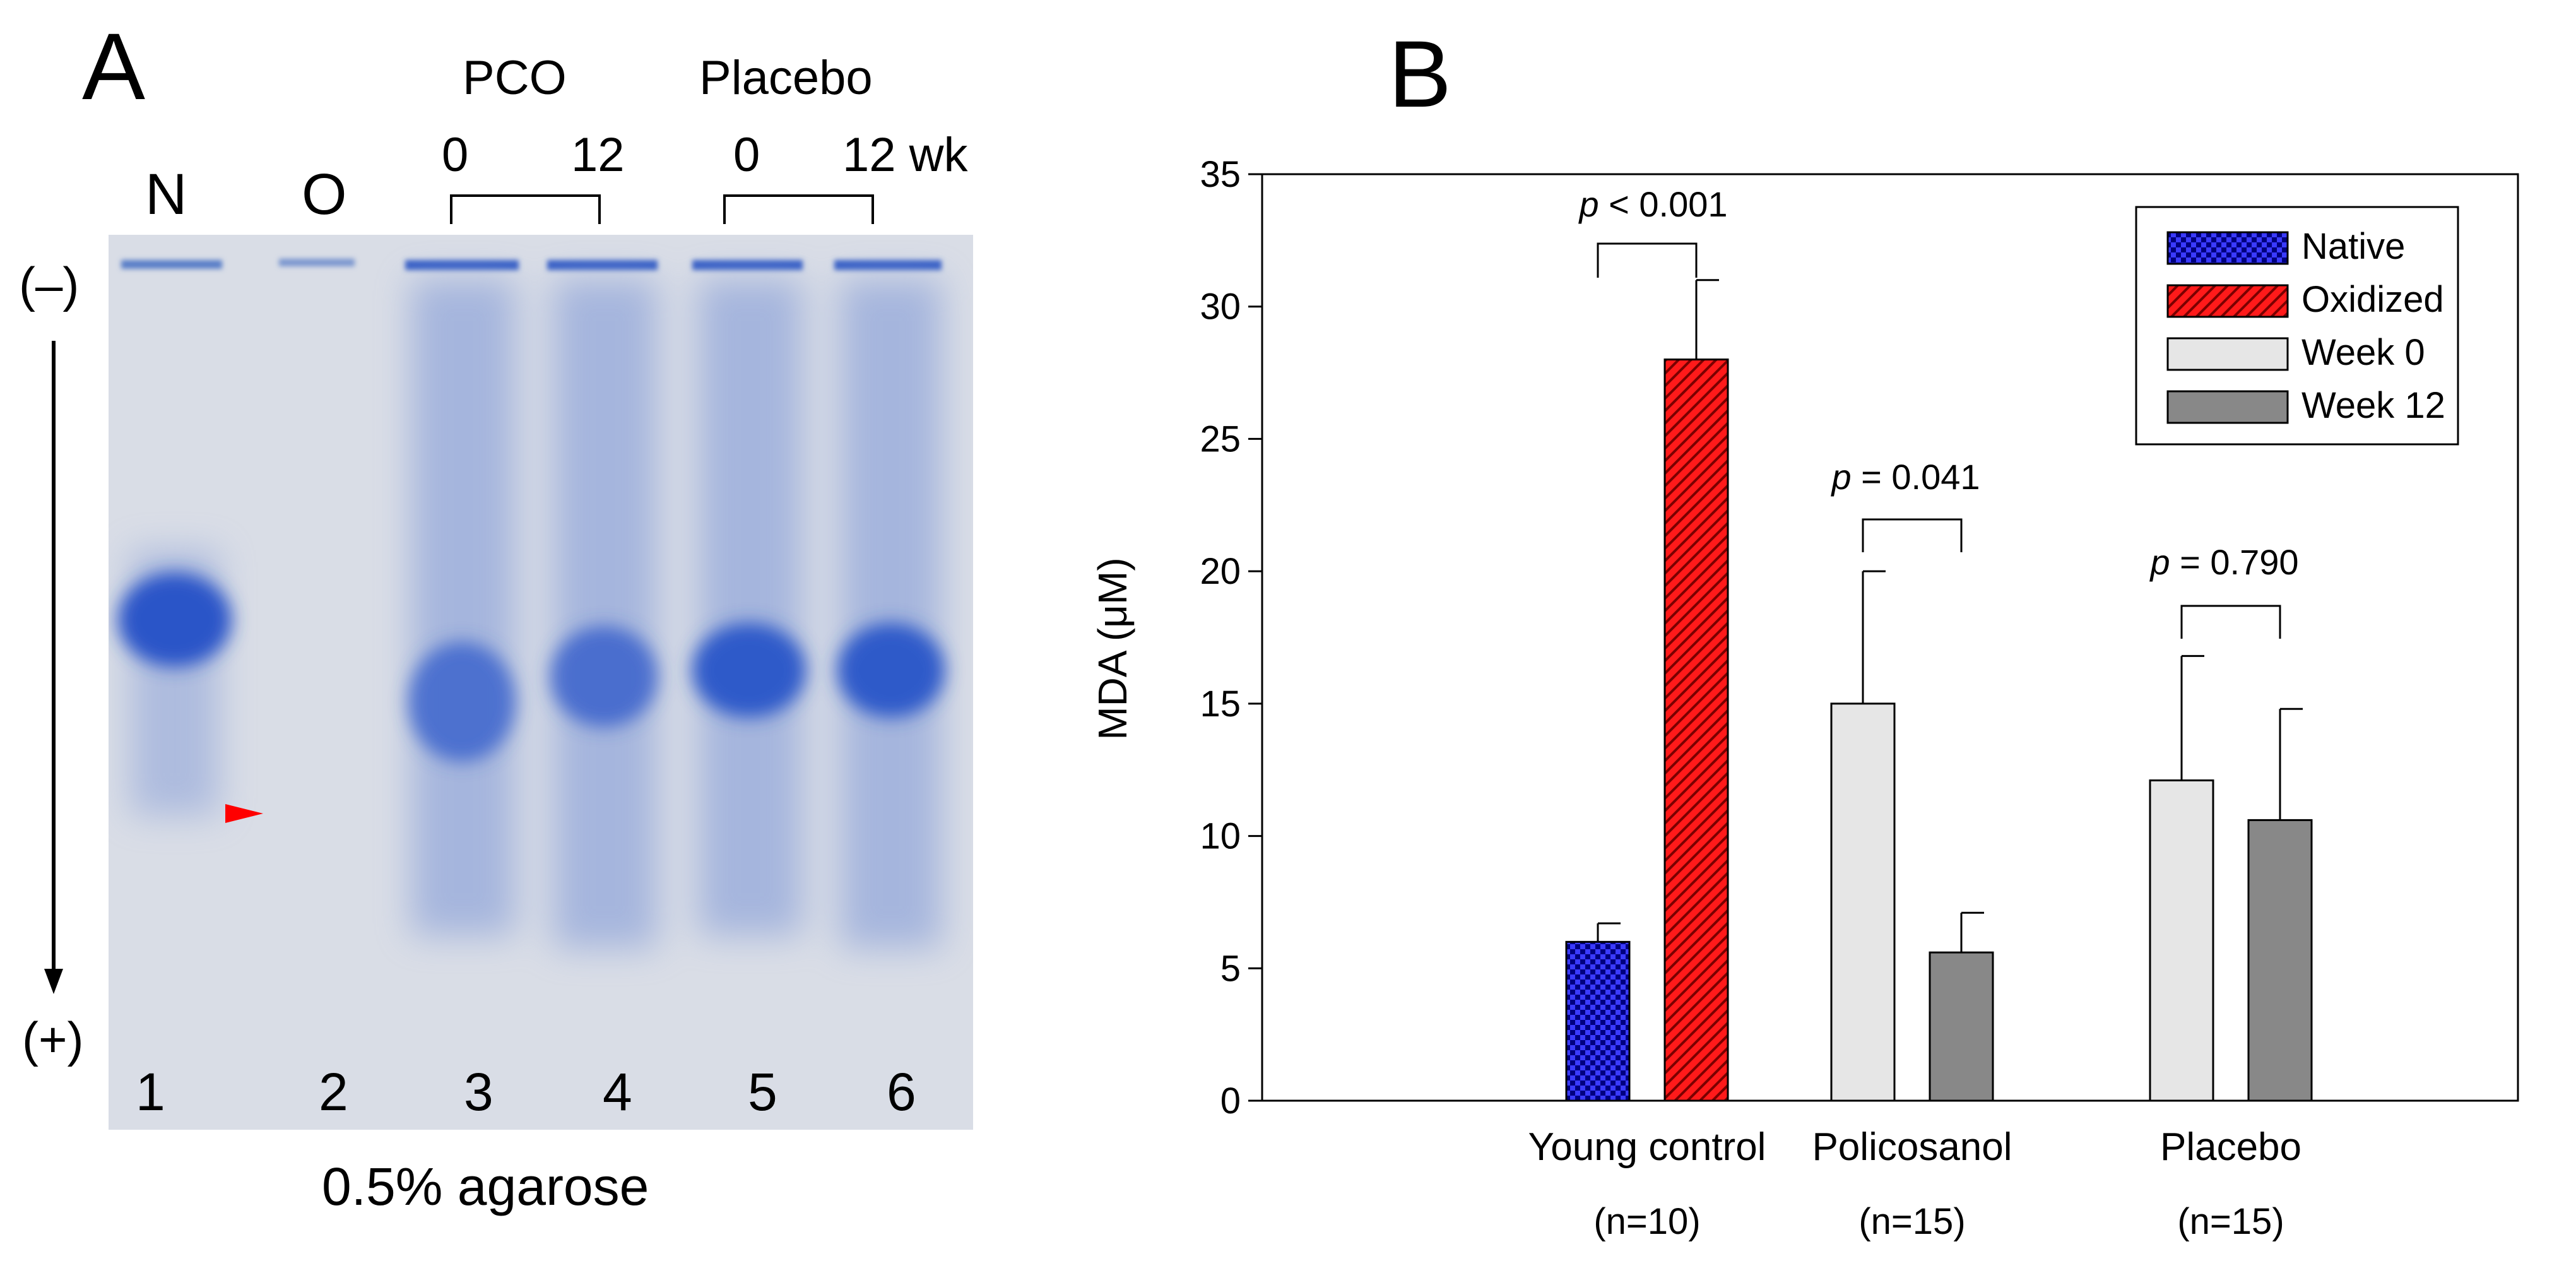  Describe the element at coordinates (598, 155) in the screenshot. I see `time-label-pco-12: 12` at that location.